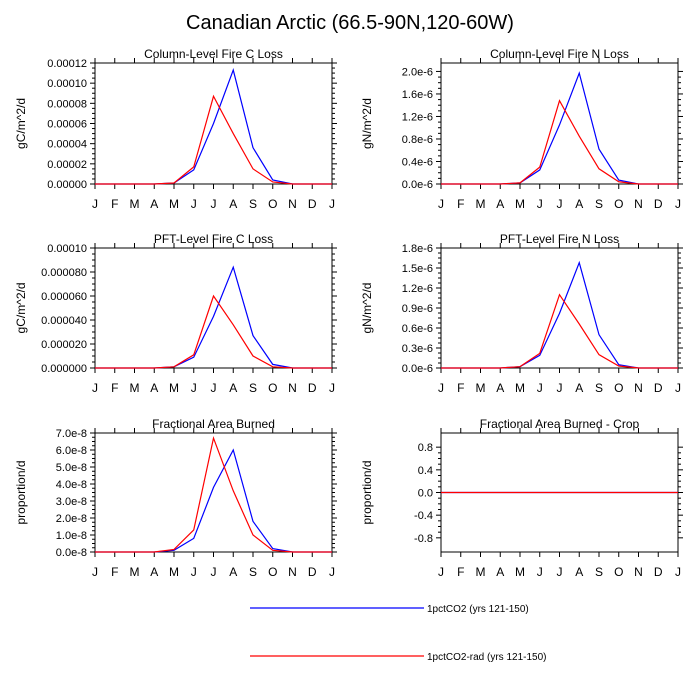 This screenshot has height=700, width=700. What do you see at coordinates (417, 349) in the screenshot?
I see `y-tick-label: 0.3e-6` at bounding box center [417, 349].